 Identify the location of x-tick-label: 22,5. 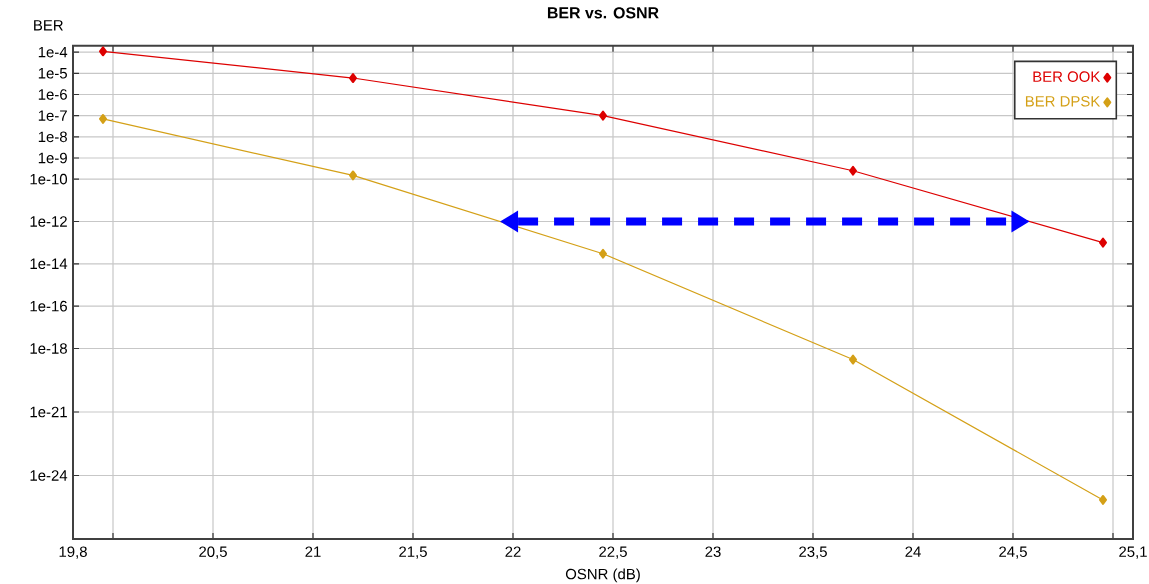
(613, 552).